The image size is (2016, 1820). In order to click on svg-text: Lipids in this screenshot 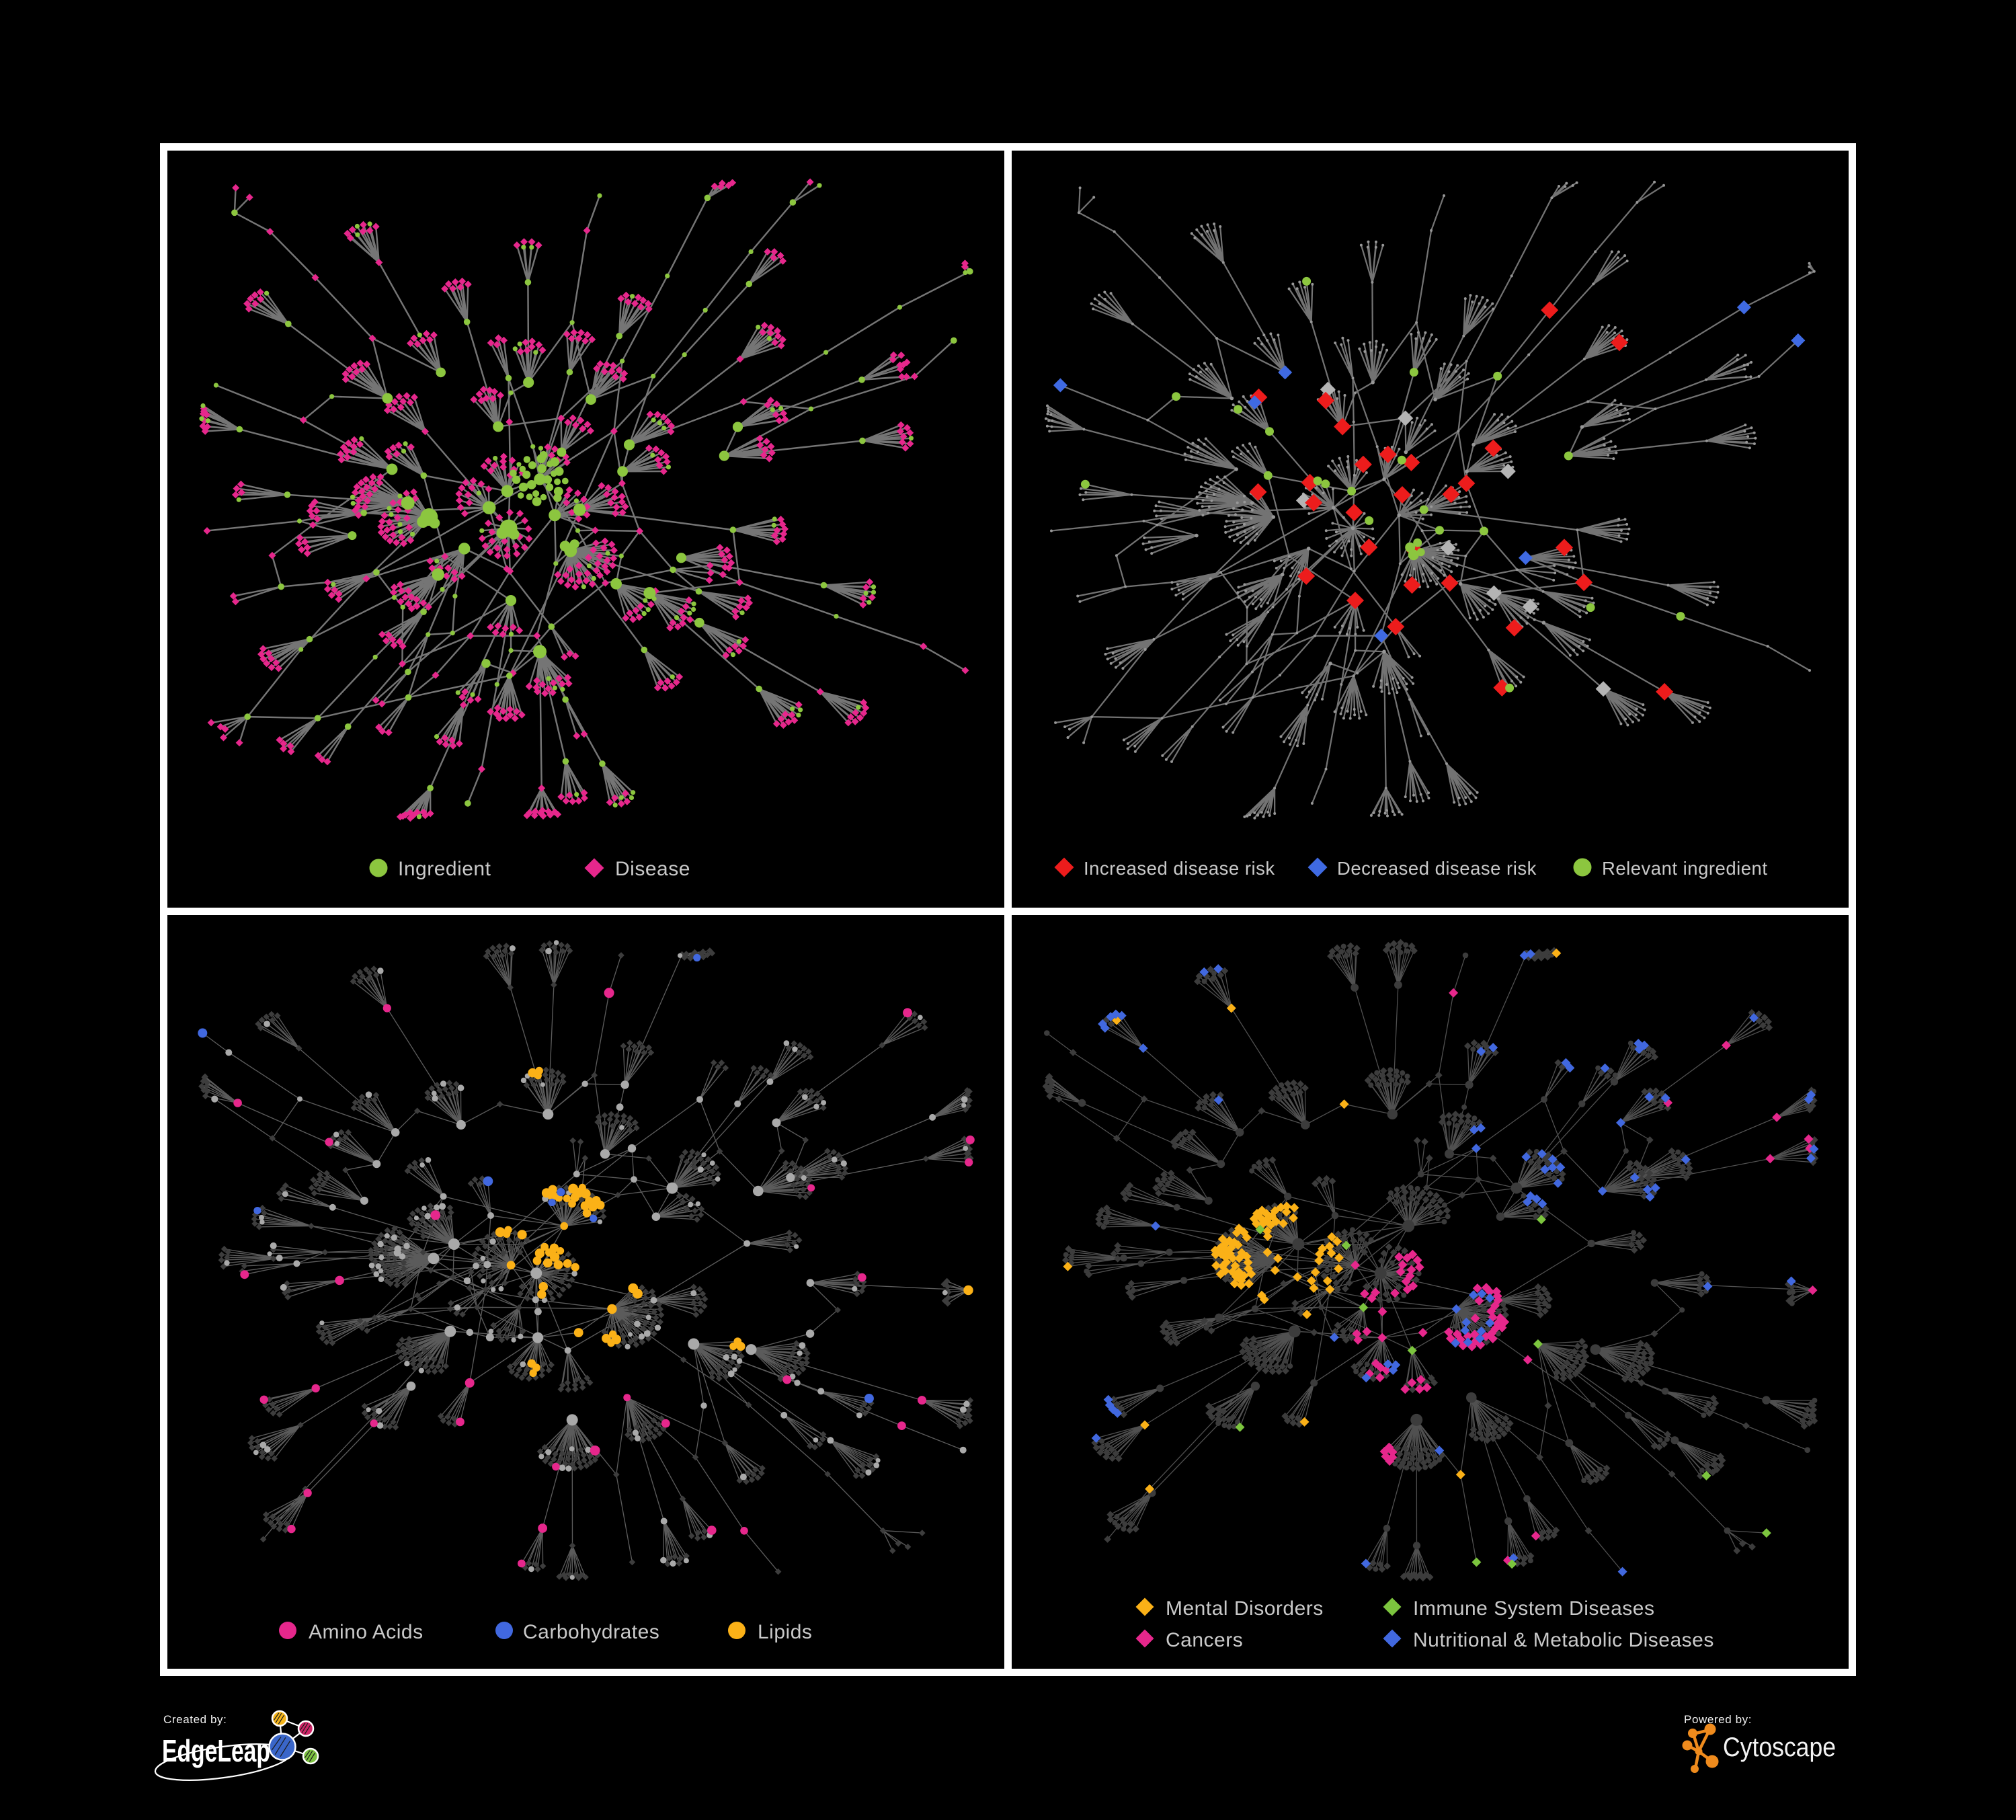, I will do `click(785, 1632)`.